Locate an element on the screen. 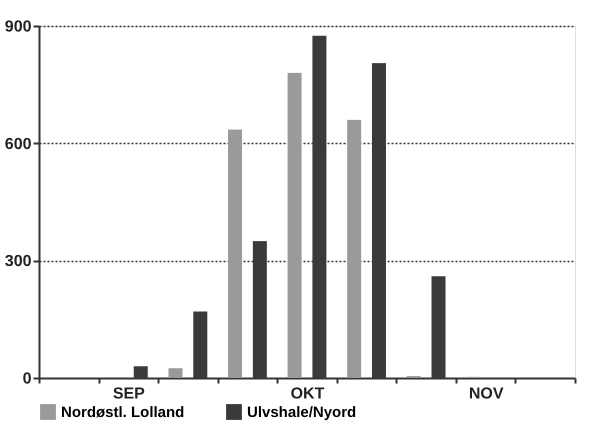  y-tick-label: 900 is located at coordinates (18, 27).